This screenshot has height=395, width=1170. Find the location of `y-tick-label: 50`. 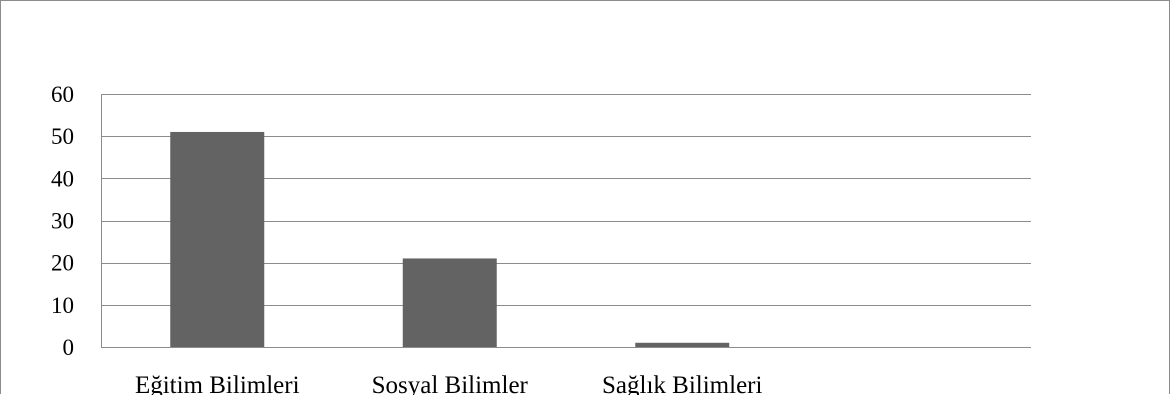

y-tick-label: 50 is located at coordinates (62, 136).